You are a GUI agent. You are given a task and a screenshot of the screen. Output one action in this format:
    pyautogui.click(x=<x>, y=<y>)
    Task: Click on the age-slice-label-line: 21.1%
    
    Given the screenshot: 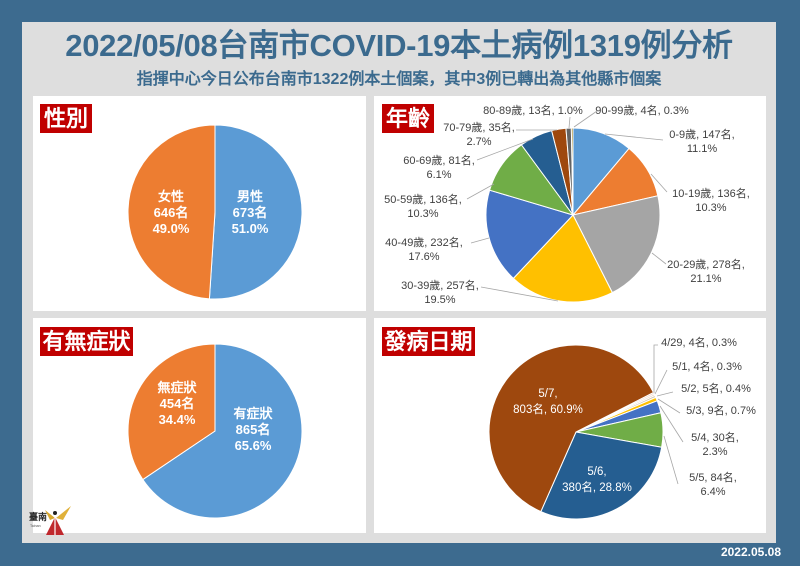 What is the action you would take?
    pyautogui.click(x=705, y=279)
    